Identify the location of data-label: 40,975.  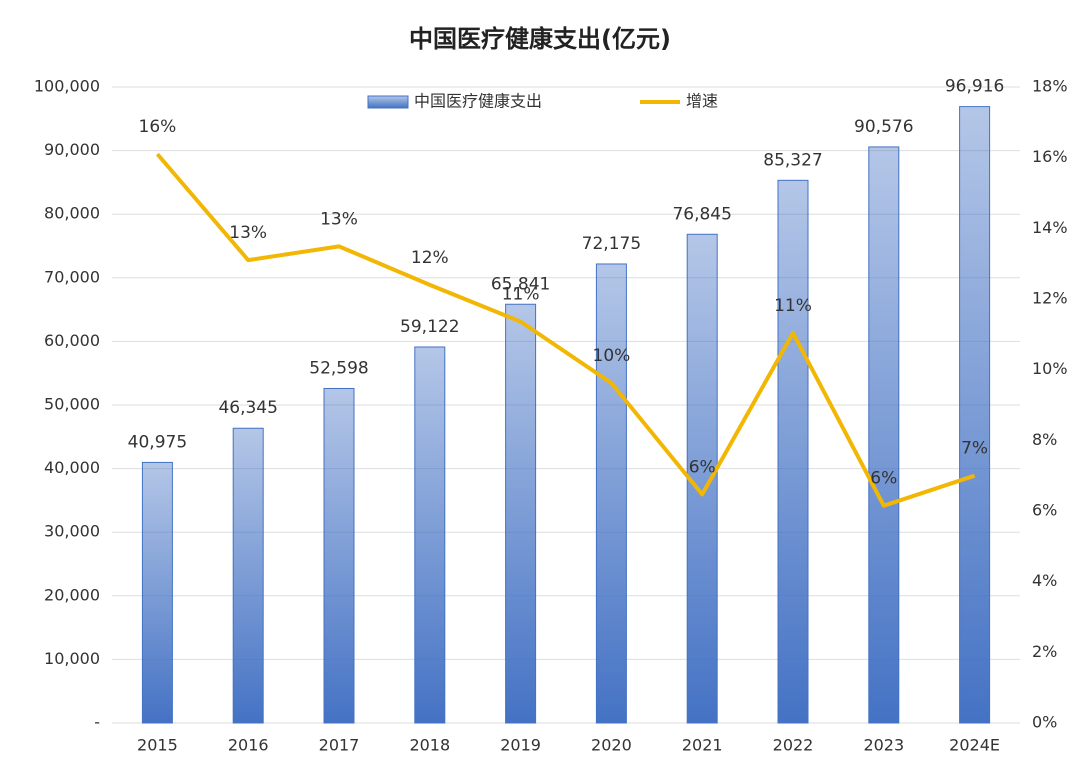
(157, 442).